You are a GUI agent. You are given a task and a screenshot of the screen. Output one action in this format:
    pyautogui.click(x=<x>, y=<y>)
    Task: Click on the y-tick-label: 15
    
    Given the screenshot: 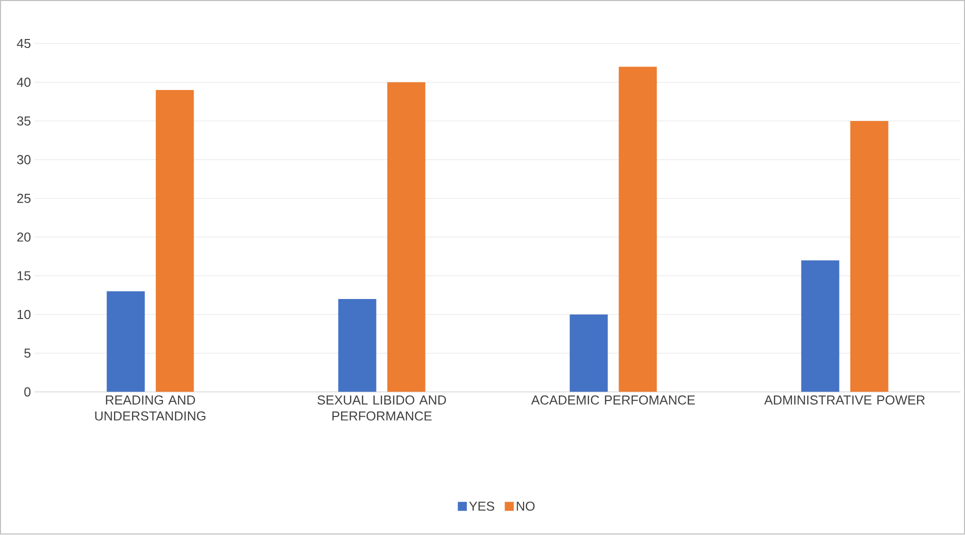 What is the action you would take?
    pyautogui.click(x=24, y=276)
    